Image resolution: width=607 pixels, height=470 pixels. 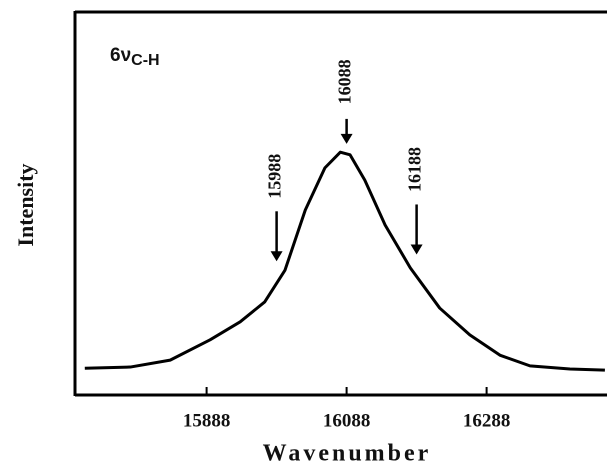 I want to click on x-tick-label: 16088, so click(x=347, y=420).